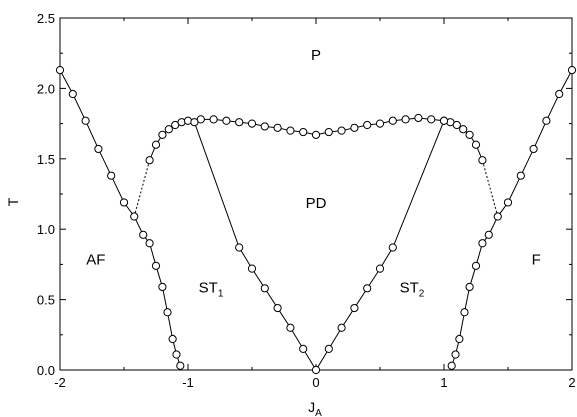 Image resolution: width=577 pixels, height=417 pixels. Describe the element at coordinates (46, 300) in the screenshot. I see `y-tick-label: 0.5` at that location.